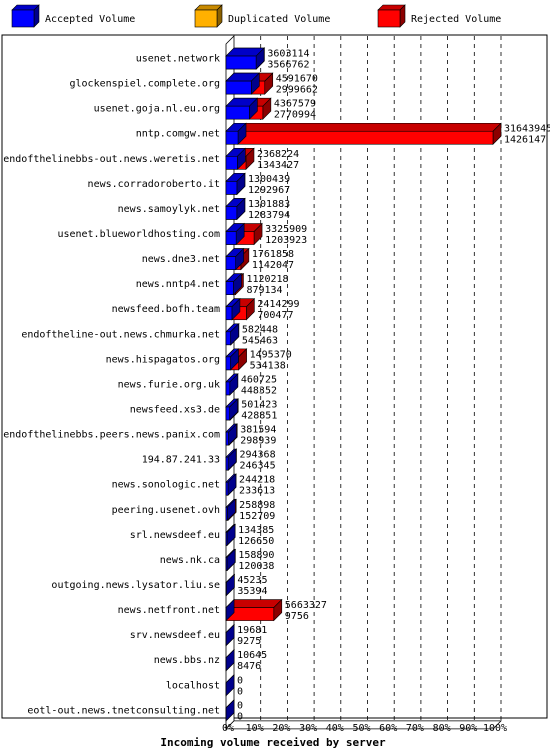 This screenshot has height=755, width=550. What do you see at coordinates (256, 541) in the screenshot?
I see `data-label-accepted: 126650` at bounding box center [256, 541].